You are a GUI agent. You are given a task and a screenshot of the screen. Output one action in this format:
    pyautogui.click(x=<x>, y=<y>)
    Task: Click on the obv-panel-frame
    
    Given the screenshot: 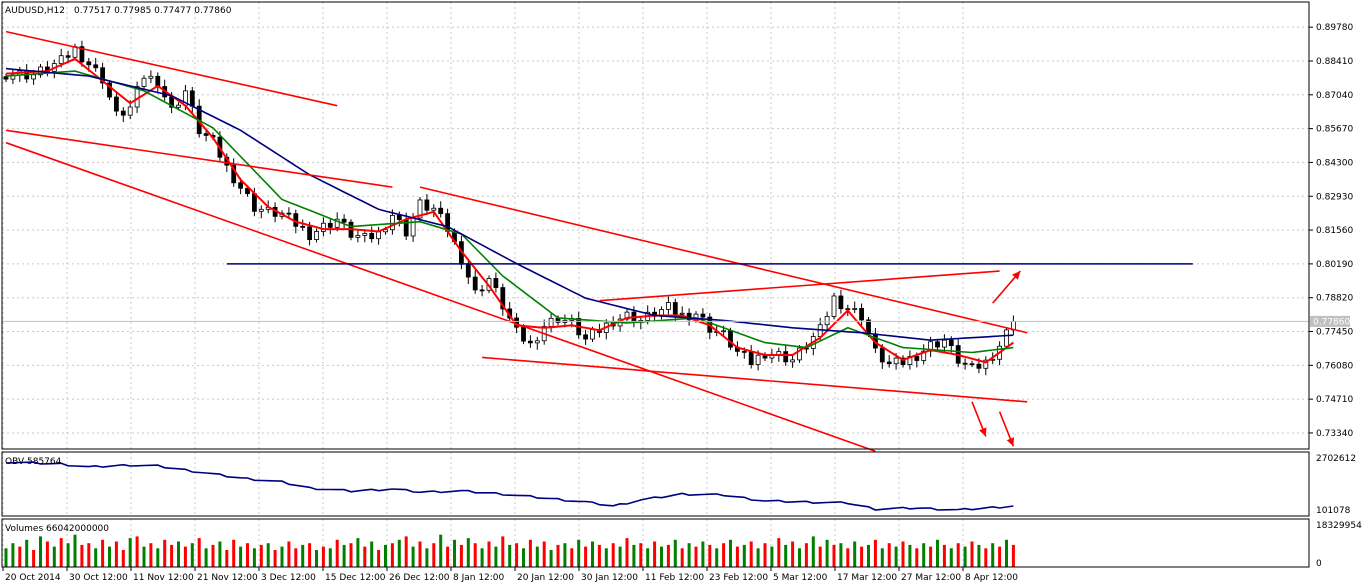 What is the action you would take?
    pyautogui.click(x=655, y=484)
    